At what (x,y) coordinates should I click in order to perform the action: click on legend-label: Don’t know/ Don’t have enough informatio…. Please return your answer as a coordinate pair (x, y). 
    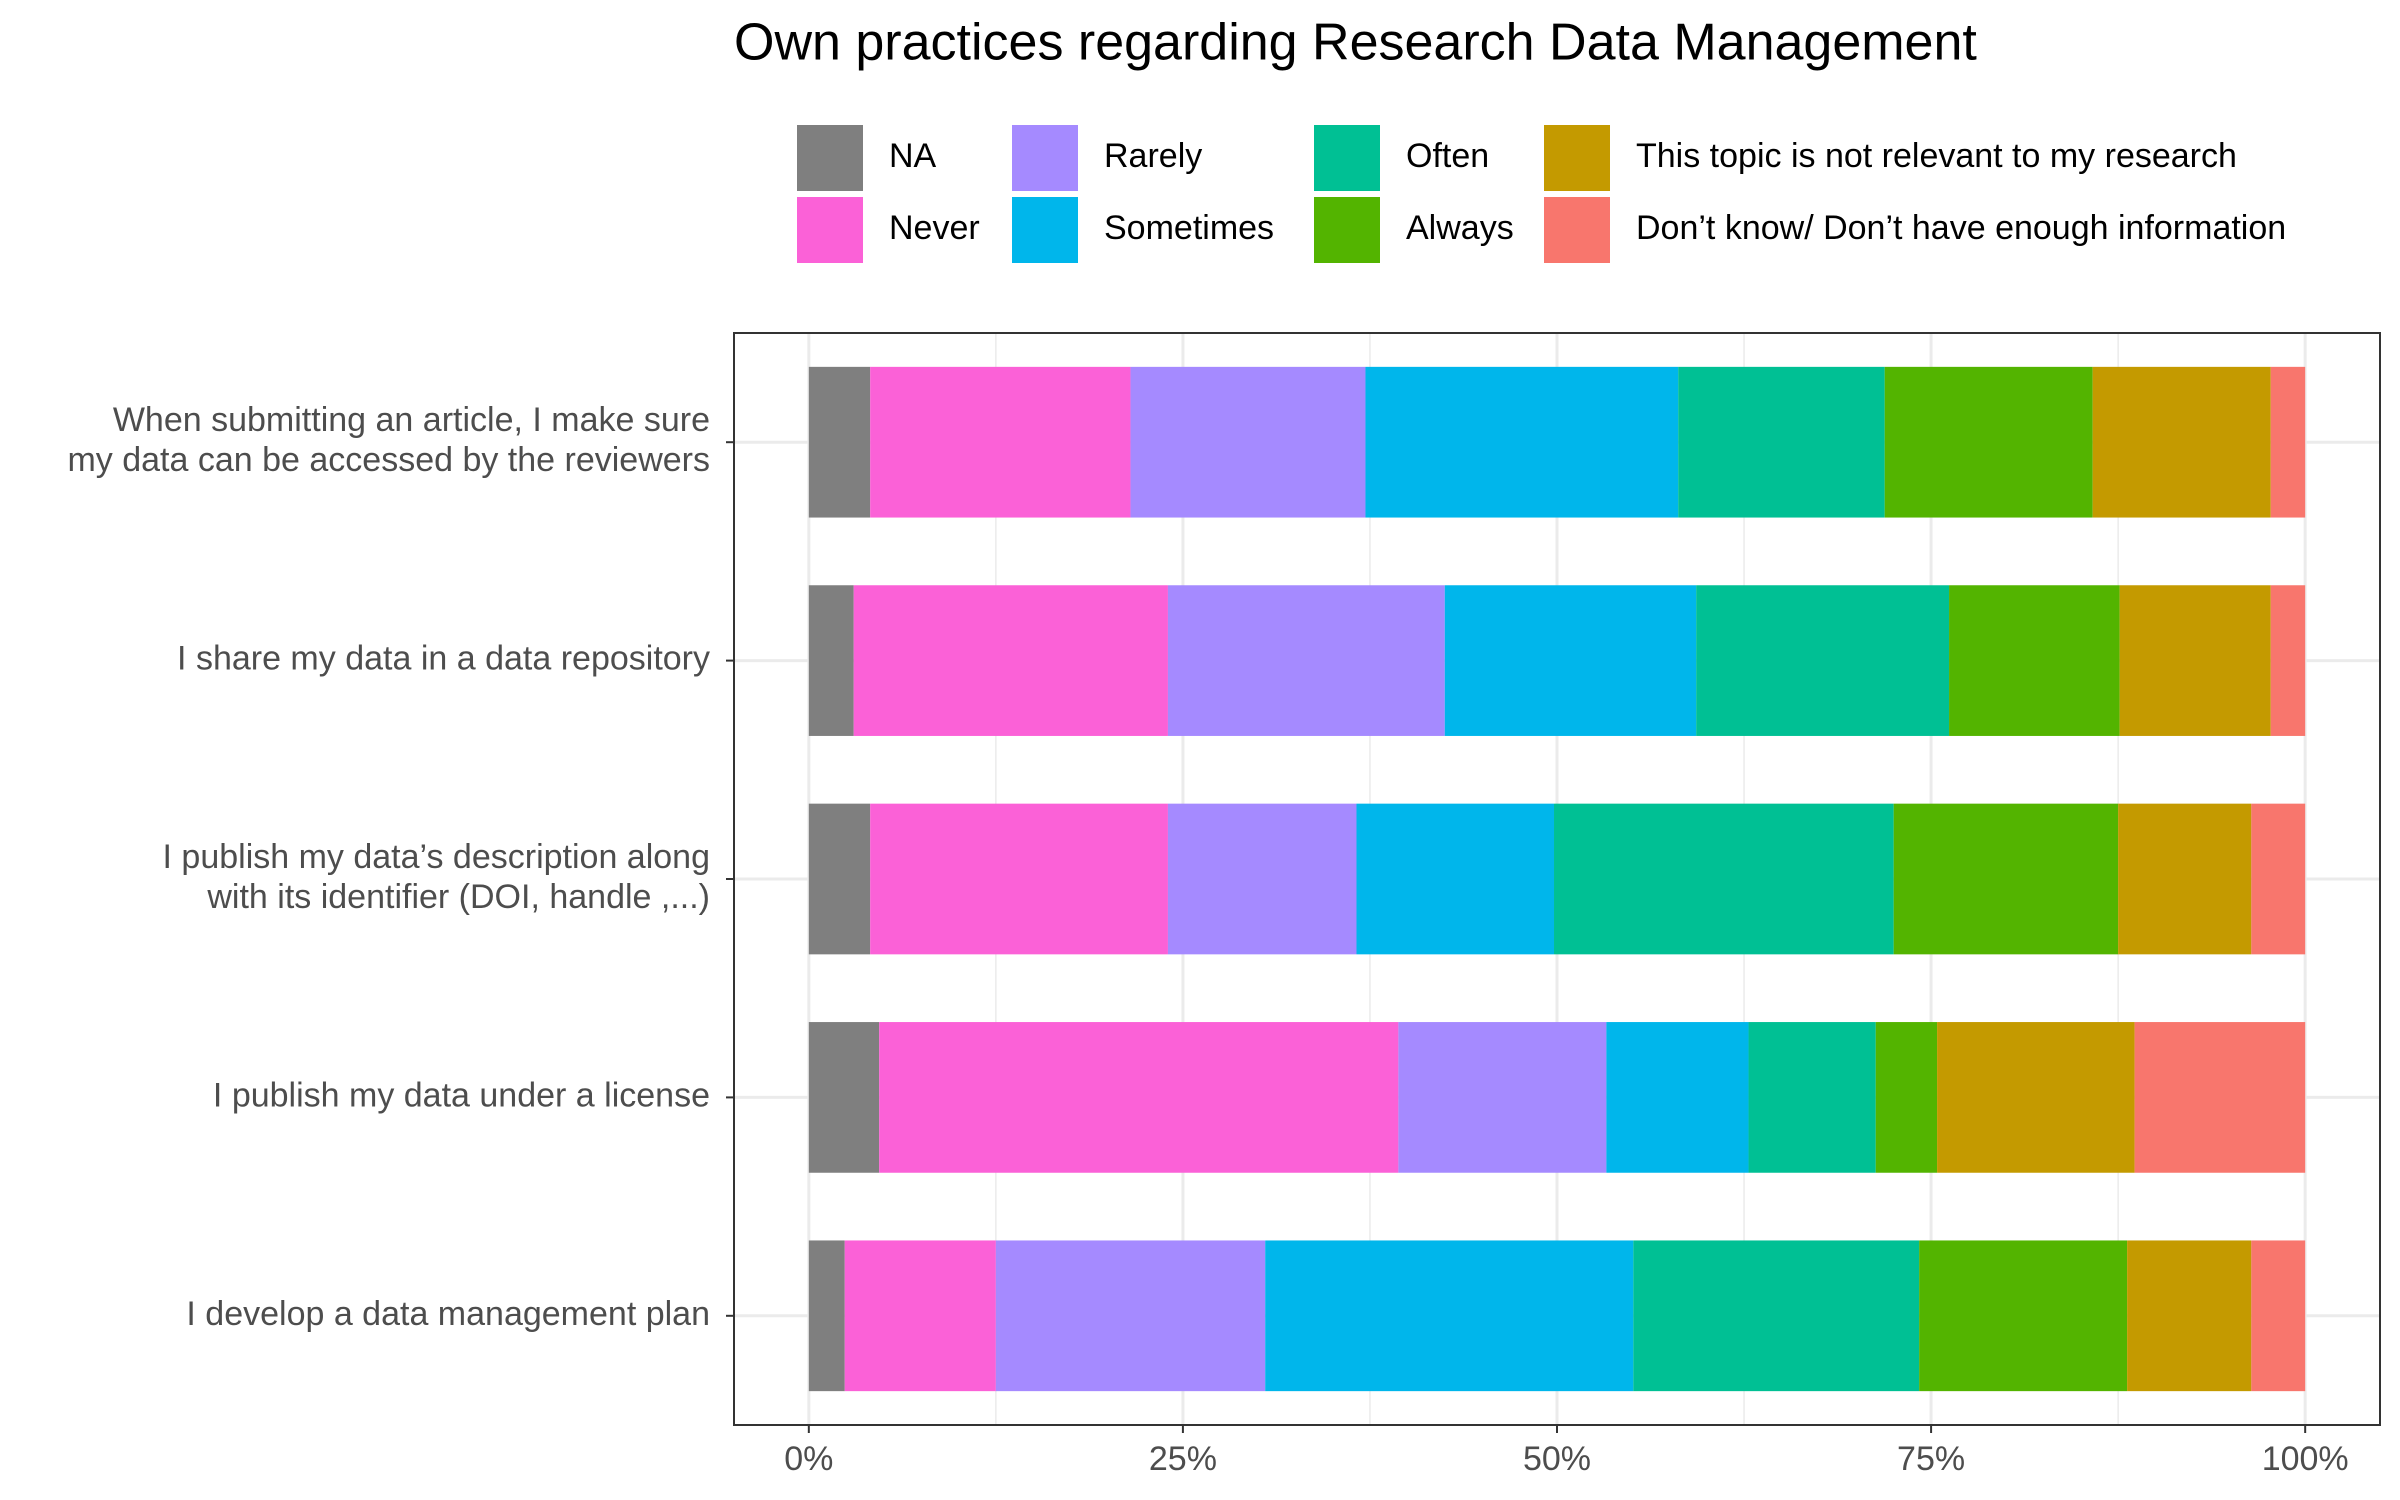
    Looking at the image, I should click on (1961, 228).